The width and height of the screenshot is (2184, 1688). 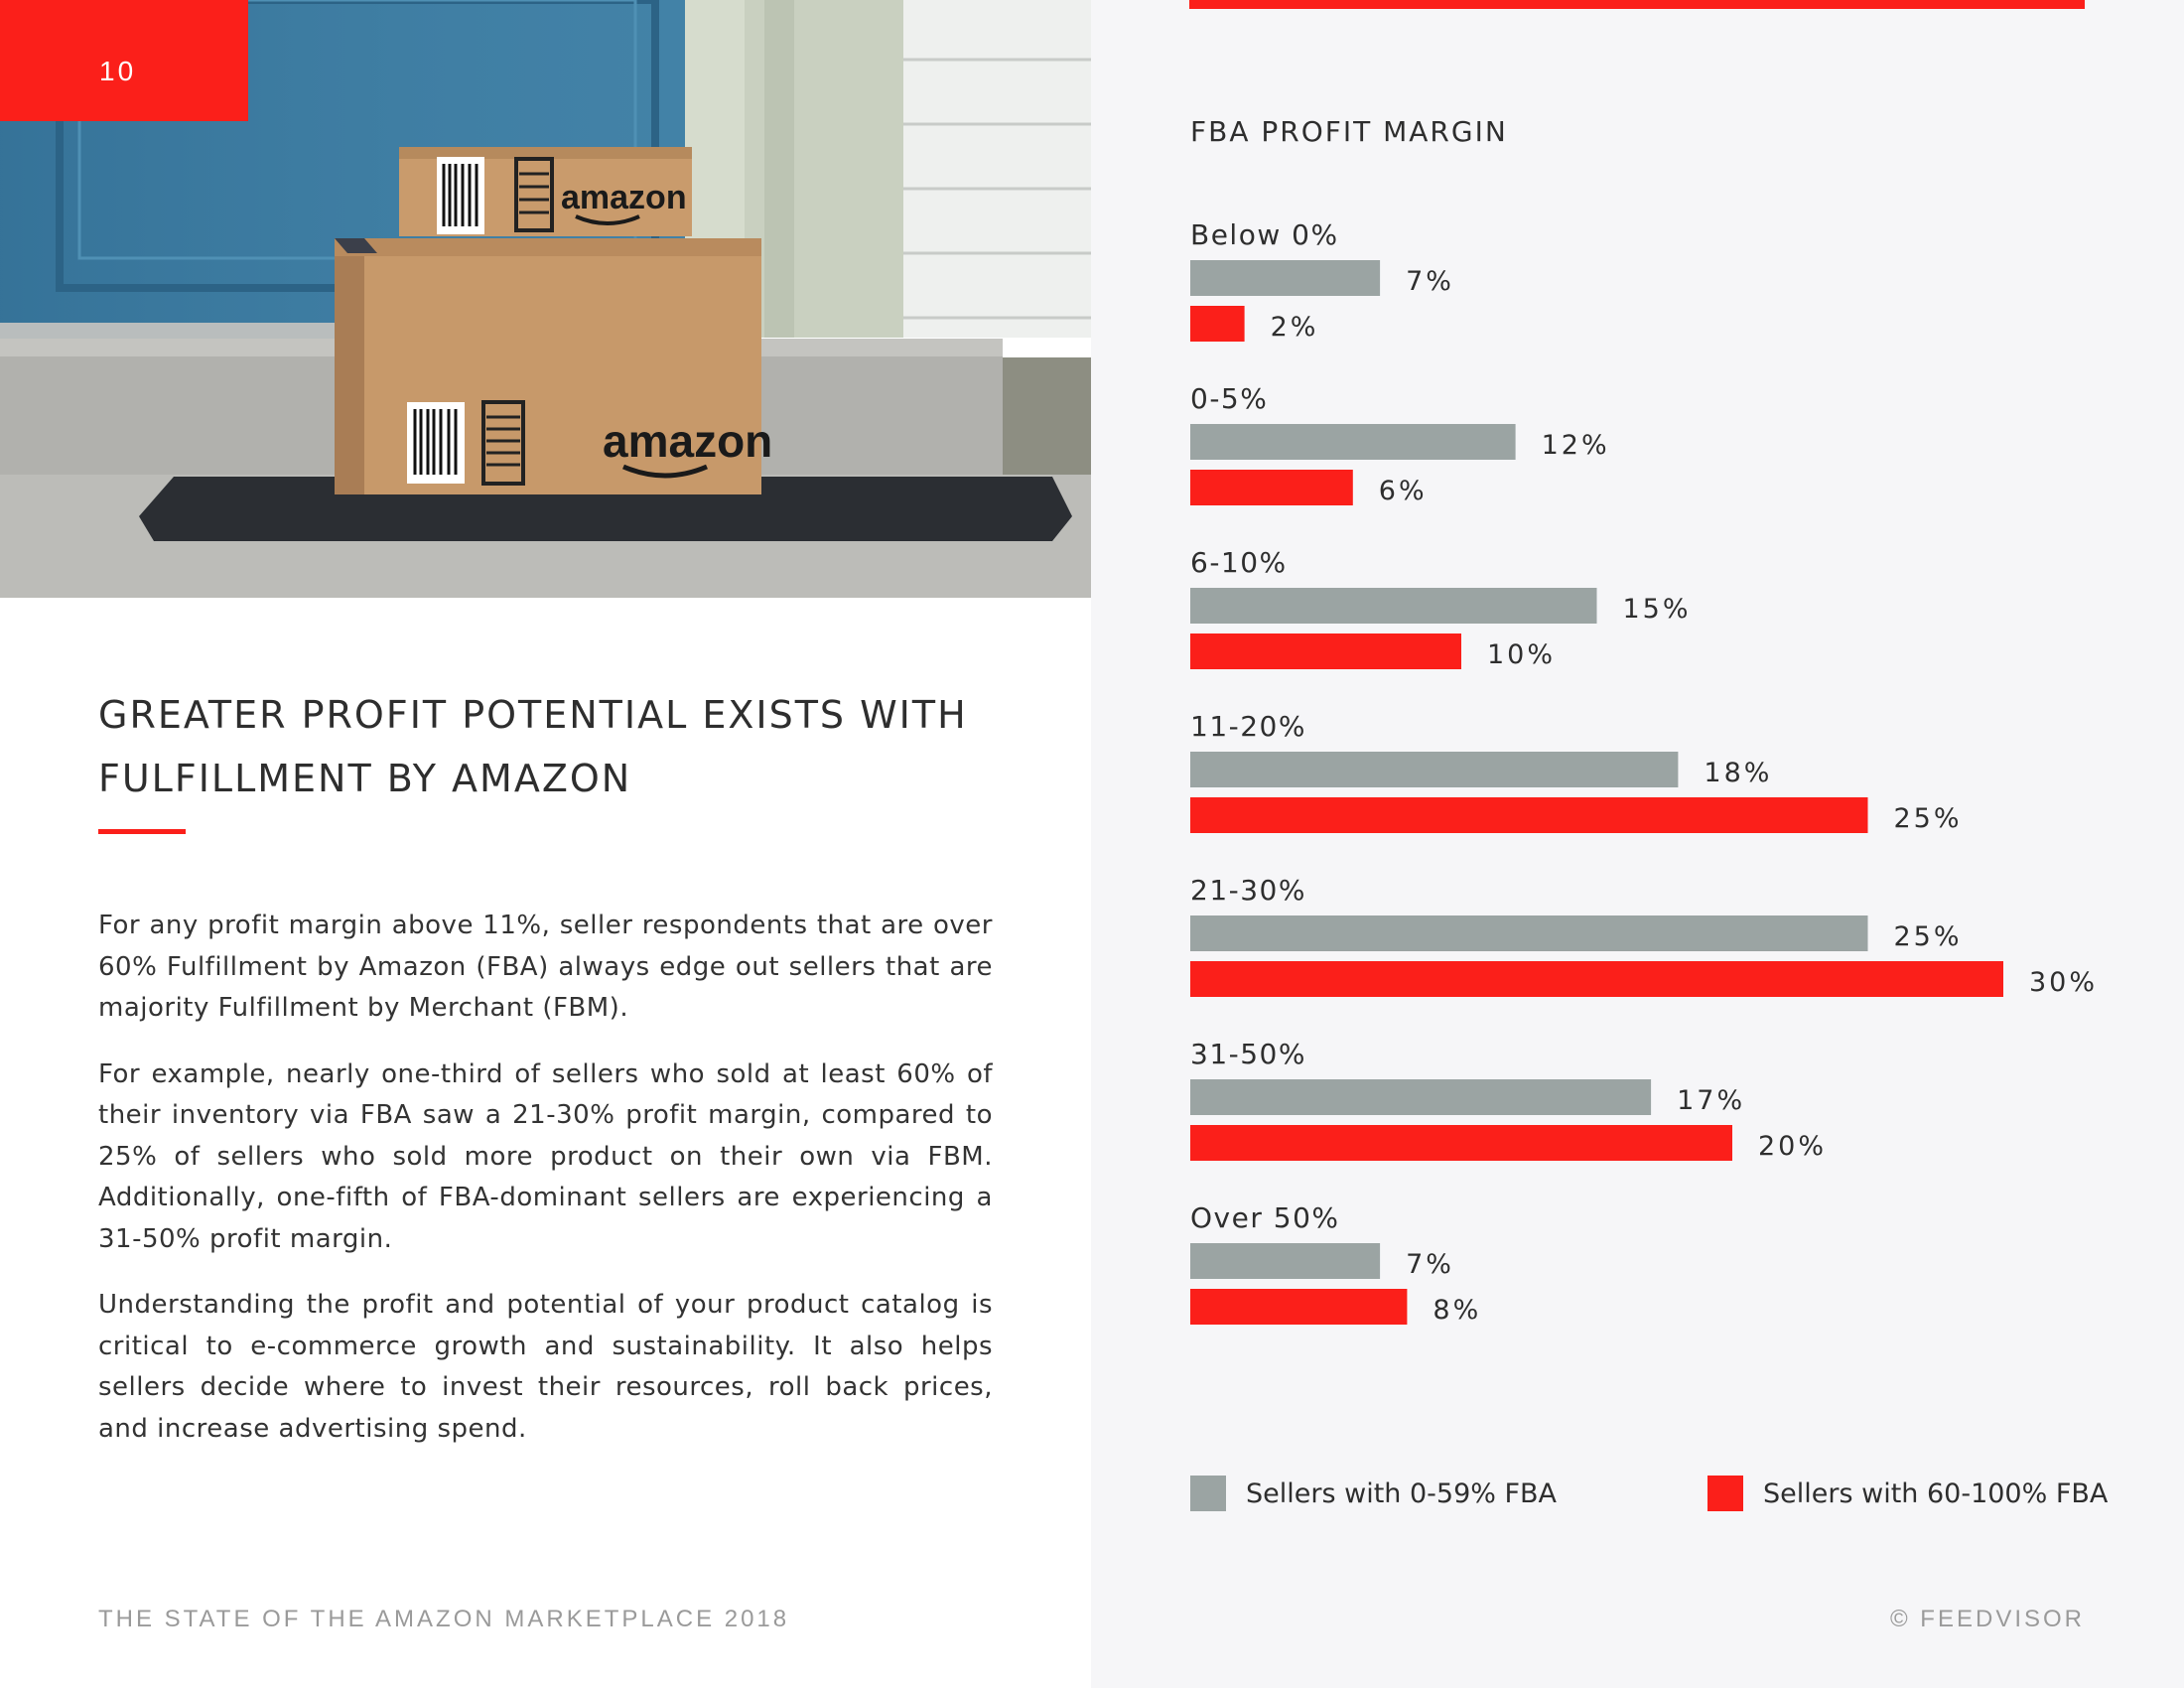 I want to click on category-label: 11-20%, so click(x=1248, y=726).